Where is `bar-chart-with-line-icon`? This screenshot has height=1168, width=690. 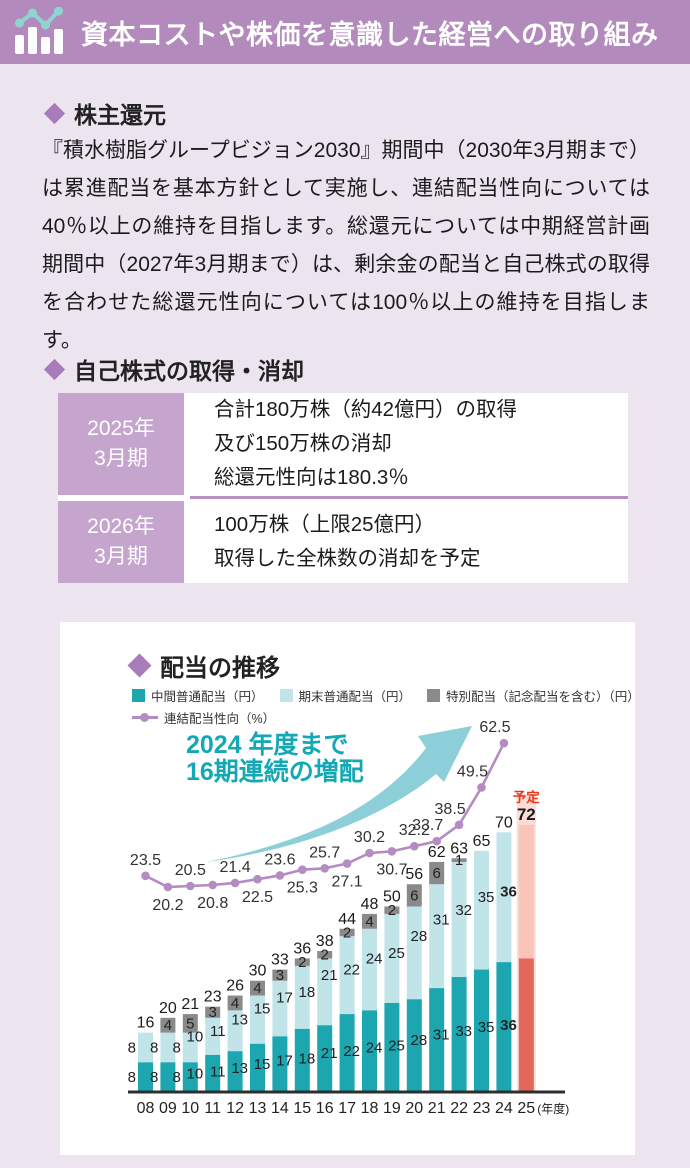
bar-chart-with-line-icon is located at coordinates (39, 30).